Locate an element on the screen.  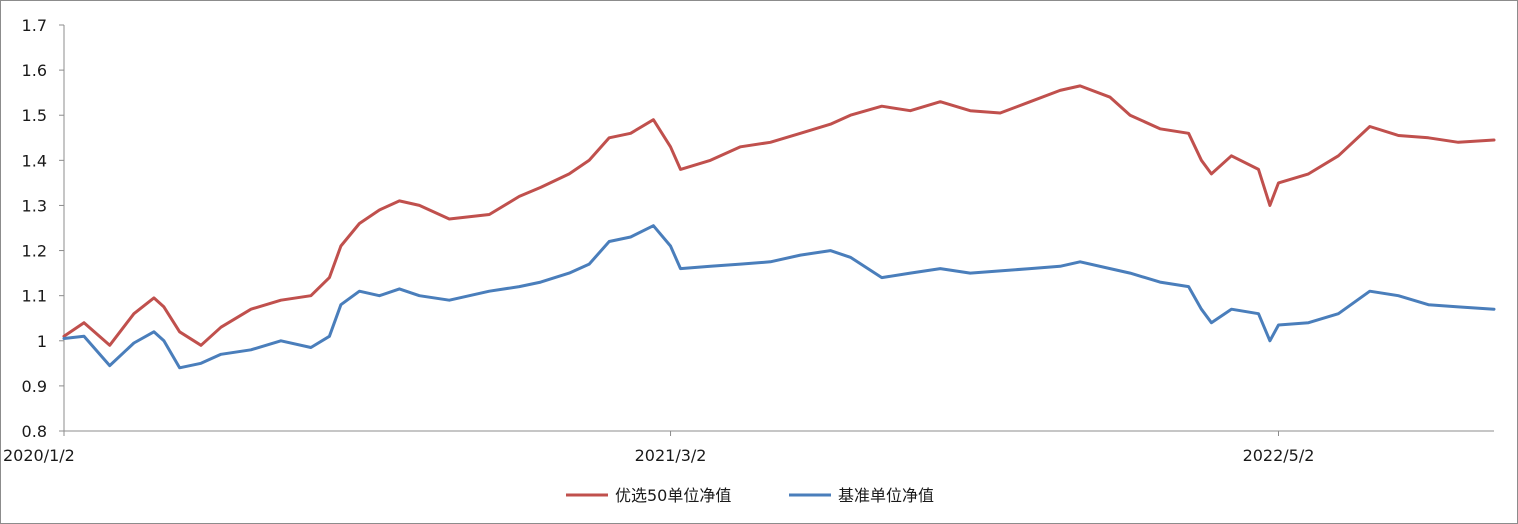
legend: 优选50单位净值 基准单位净值 is located at coordinates (750, 495).